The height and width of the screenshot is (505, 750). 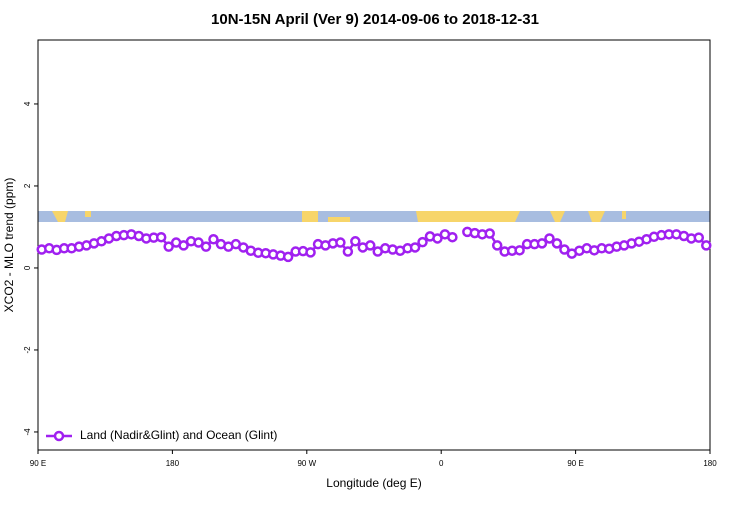 What do you see at coordinates (373, 483) in the screenshot?
I see `x-axis-label: Longitude (deg E)` at bounding box center [373, 483].